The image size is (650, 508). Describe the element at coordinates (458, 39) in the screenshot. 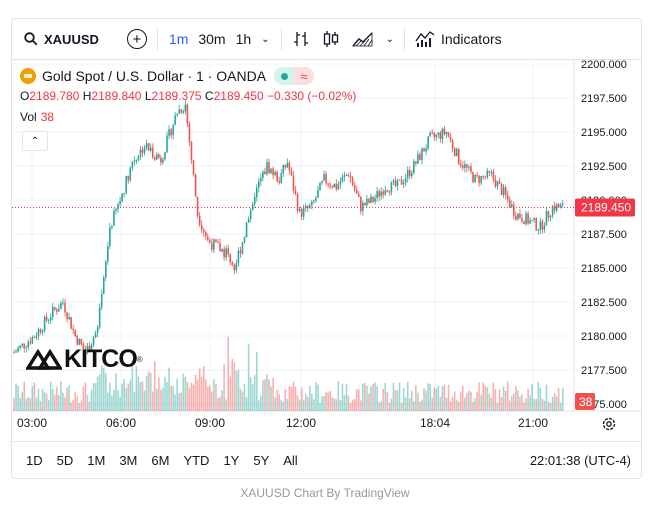

I see `indicators-button: Indicators` at that location.